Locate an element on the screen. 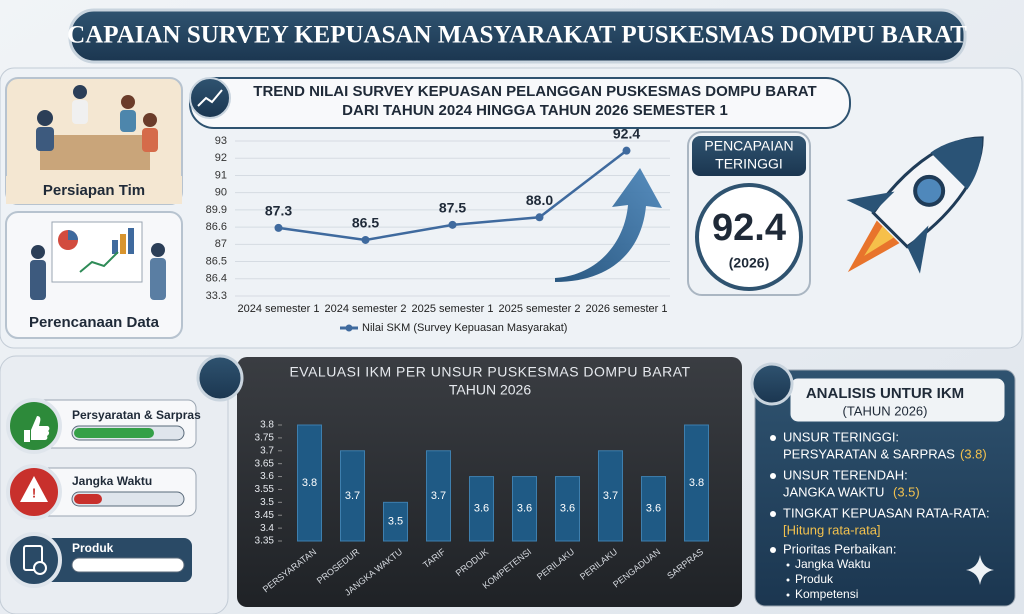 The height and width of the screenshot is (614, 1024). y-tick-label: 3.35 is located at coordinates (265, 541).